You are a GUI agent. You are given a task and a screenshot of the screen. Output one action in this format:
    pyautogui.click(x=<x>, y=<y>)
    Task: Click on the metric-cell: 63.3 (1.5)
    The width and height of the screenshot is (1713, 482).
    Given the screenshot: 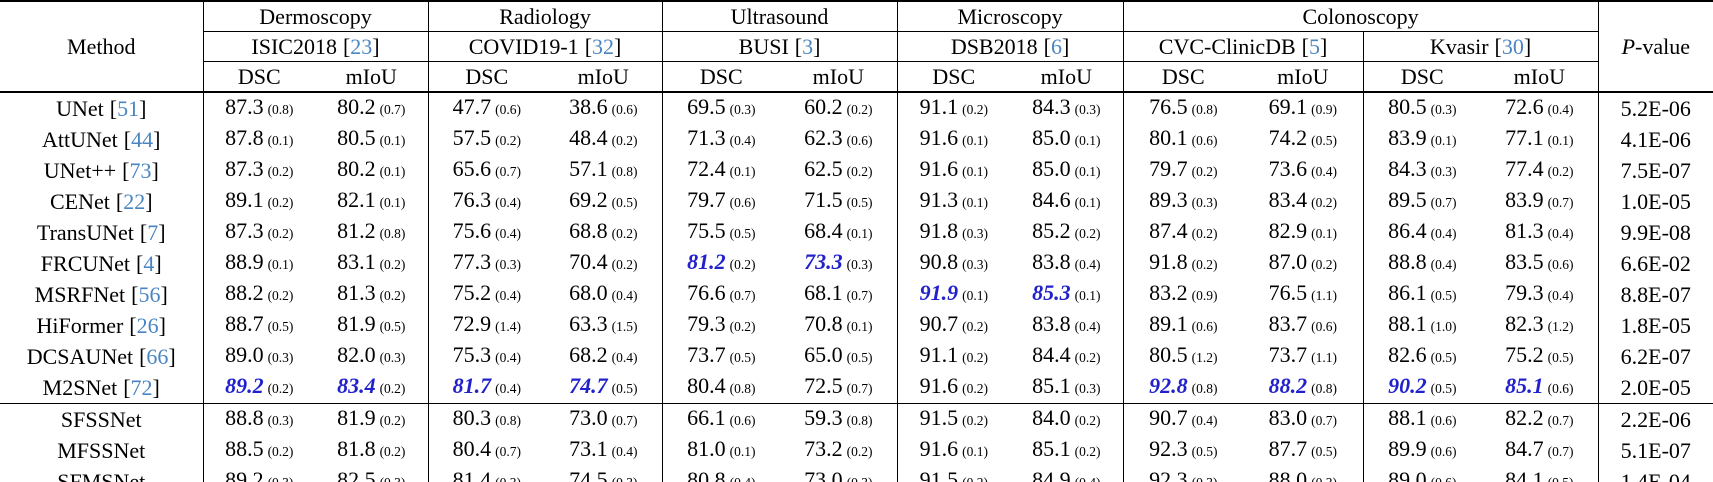 What is the action you would take?
    pyautogui.click(x=603, y=325)
    